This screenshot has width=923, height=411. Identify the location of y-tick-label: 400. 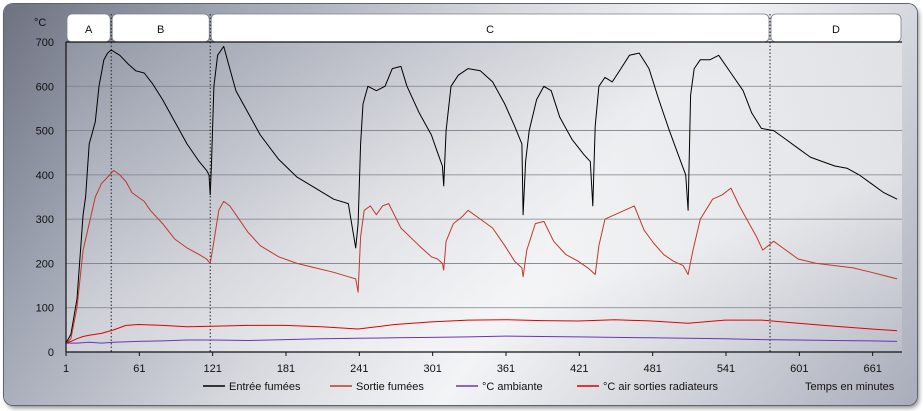
(45, 176).